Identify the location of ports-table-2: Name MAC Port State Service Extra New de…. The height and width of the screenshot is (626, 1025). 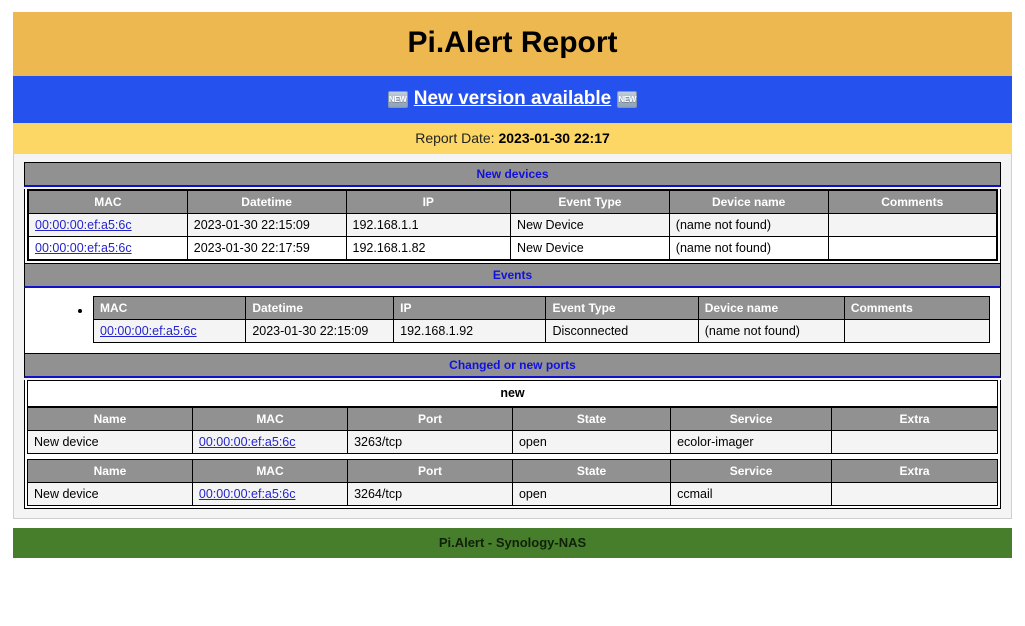
(512, 482).